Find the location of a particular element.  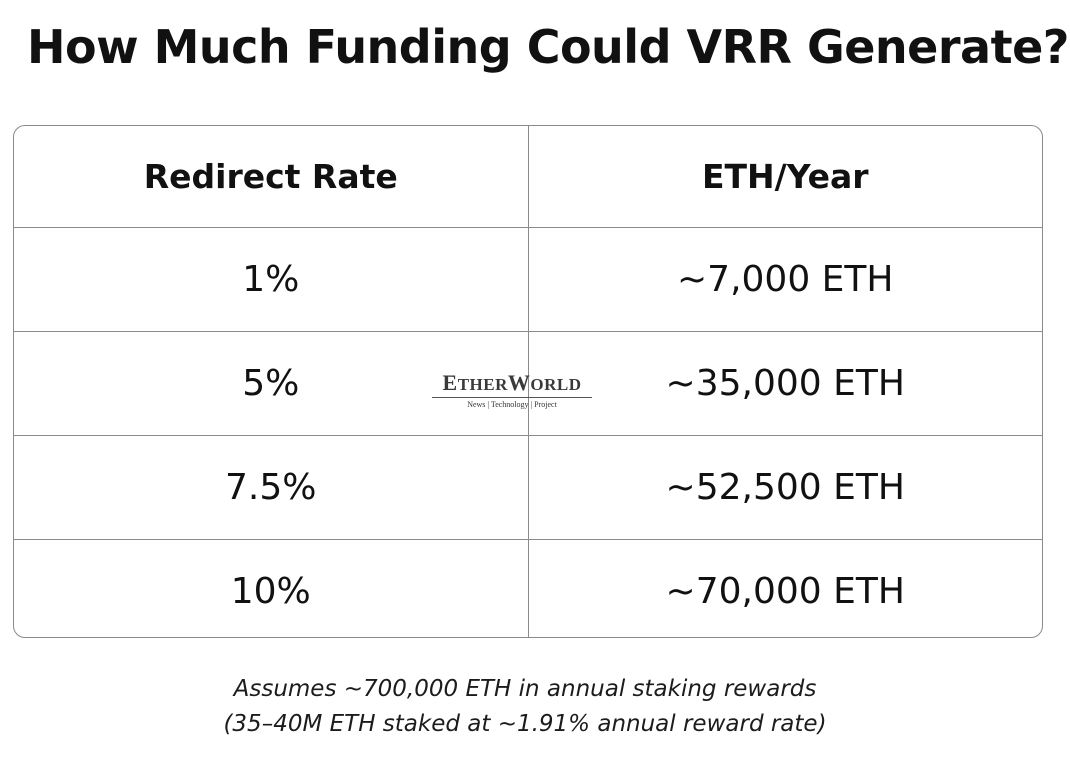

column-header-redirect-rate: Redirect Rate is located at coordinates (271, 177).